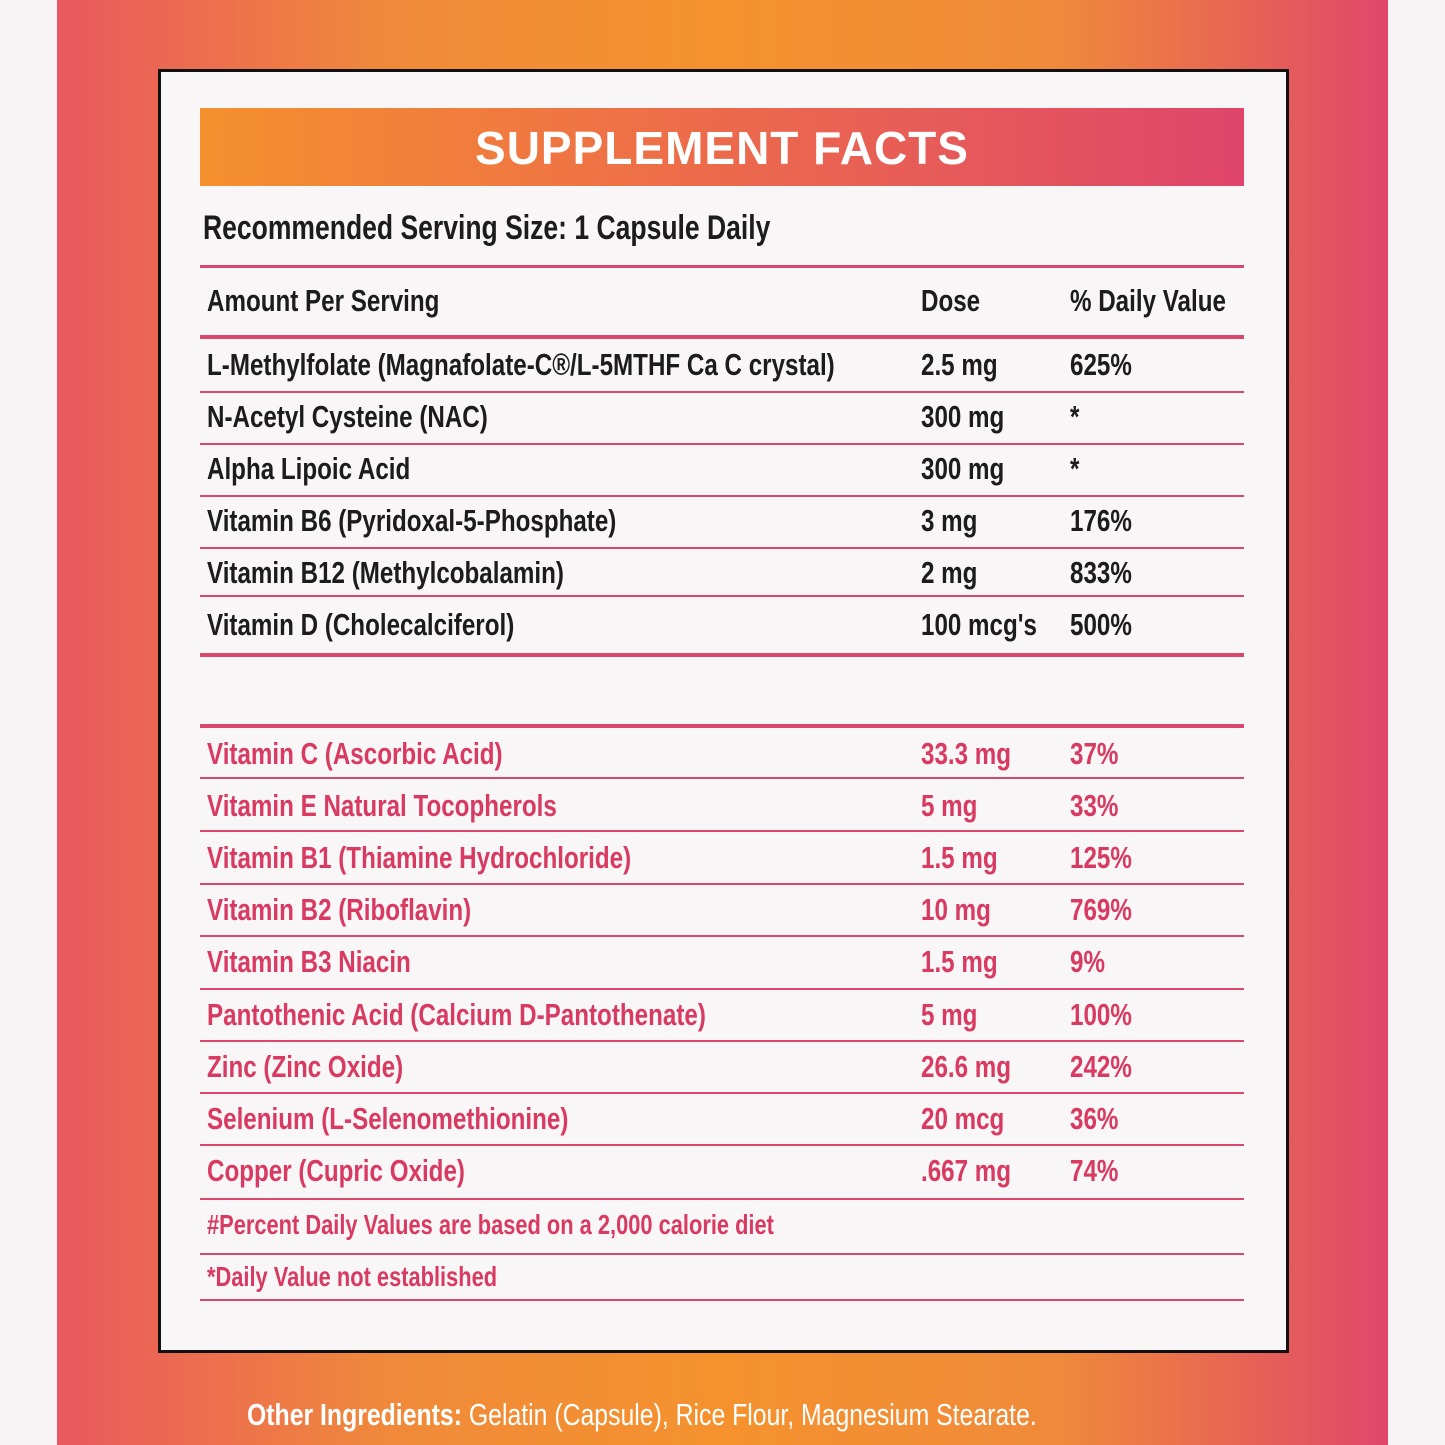 This screenshot has width=1445, height=1445. What do you see at coordinates (1101, 624) in the screenshot?
I see `table-cell: 500%` at bounding box center [1101, 624].